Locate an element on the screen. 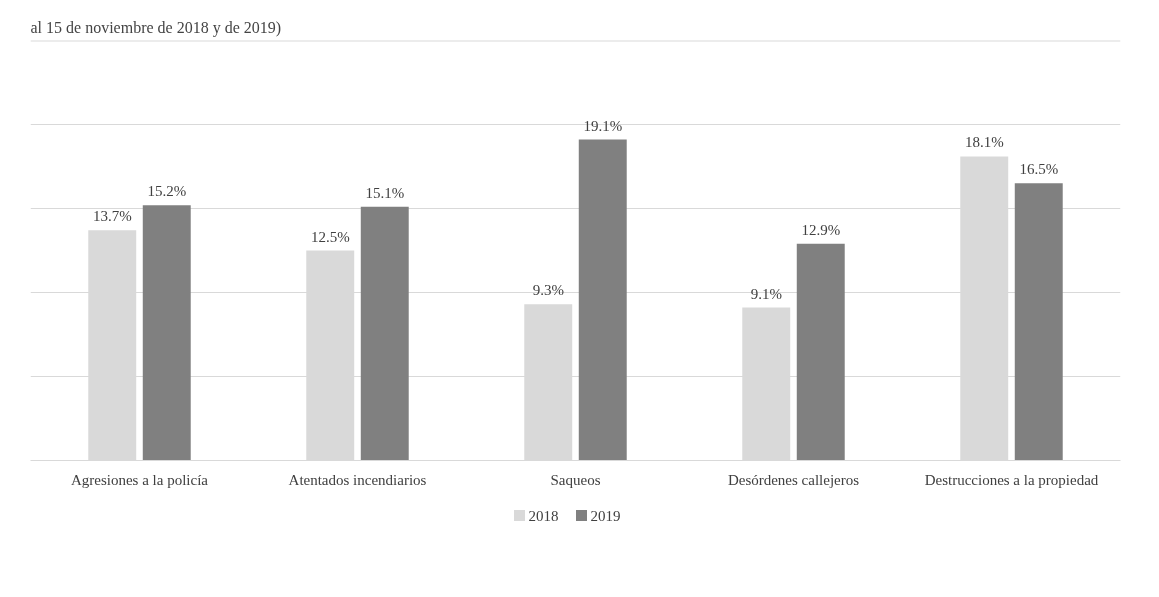  x-tick-label: Desórdenes callejeros is located at coordinates (793, 479).